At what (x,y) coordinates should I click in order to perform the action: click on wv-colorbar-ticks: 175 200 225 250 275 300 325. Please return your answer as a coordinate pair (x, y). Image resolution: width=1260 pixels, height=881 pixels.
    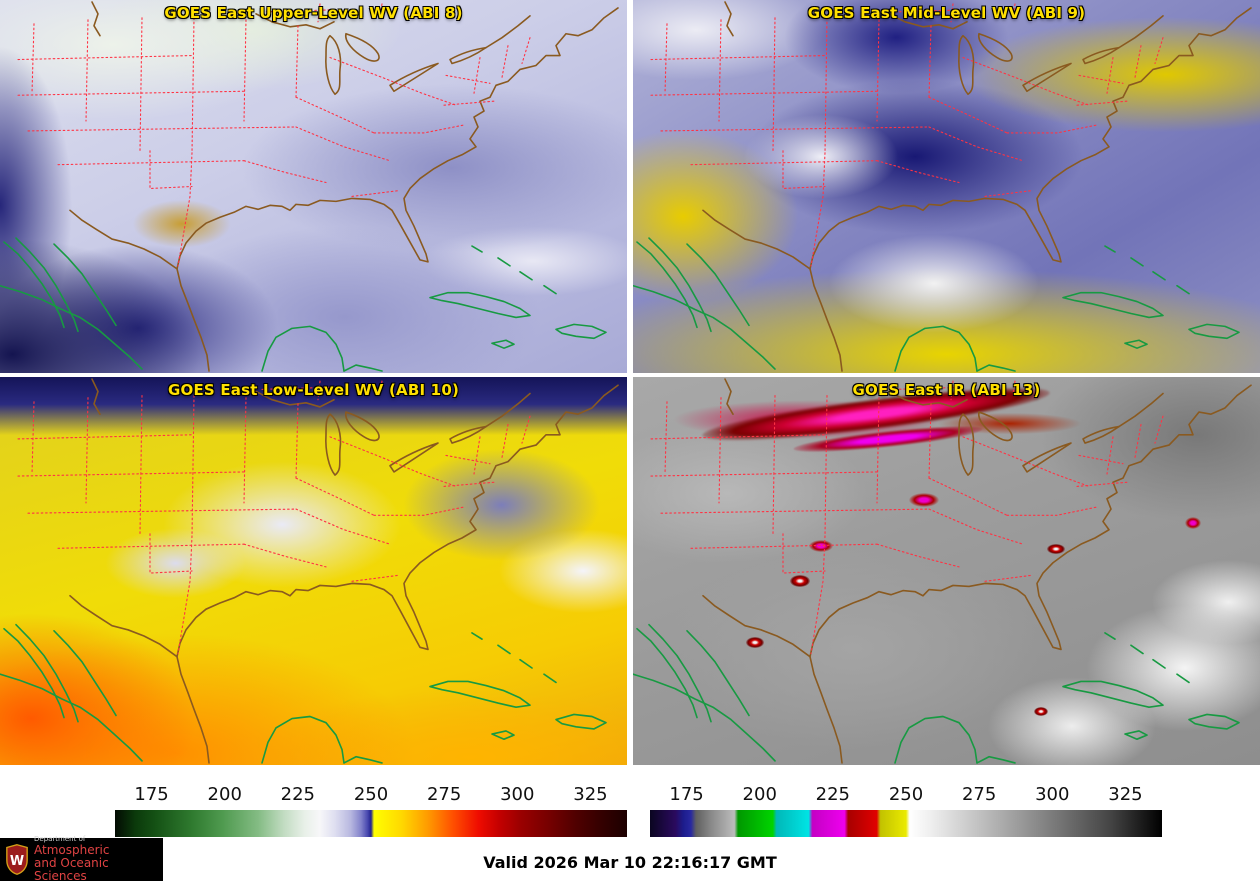
    Looking at the image, I should click on (371, 796).